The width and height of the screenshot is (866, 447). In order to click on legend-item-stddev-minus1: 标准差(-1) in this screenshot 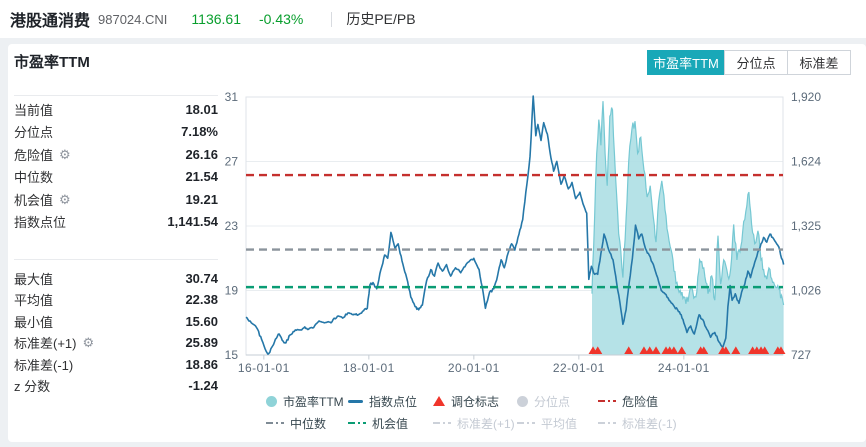, I will do `click(637, 423)`.